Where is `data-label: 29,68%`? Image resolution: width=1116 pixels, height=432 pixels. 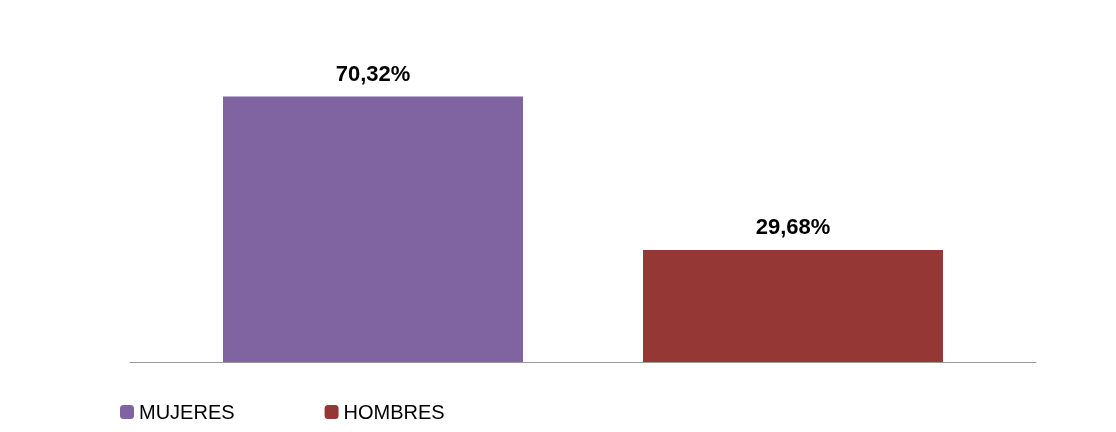 data-label: 29,68% is located at coordinates (793, 227).